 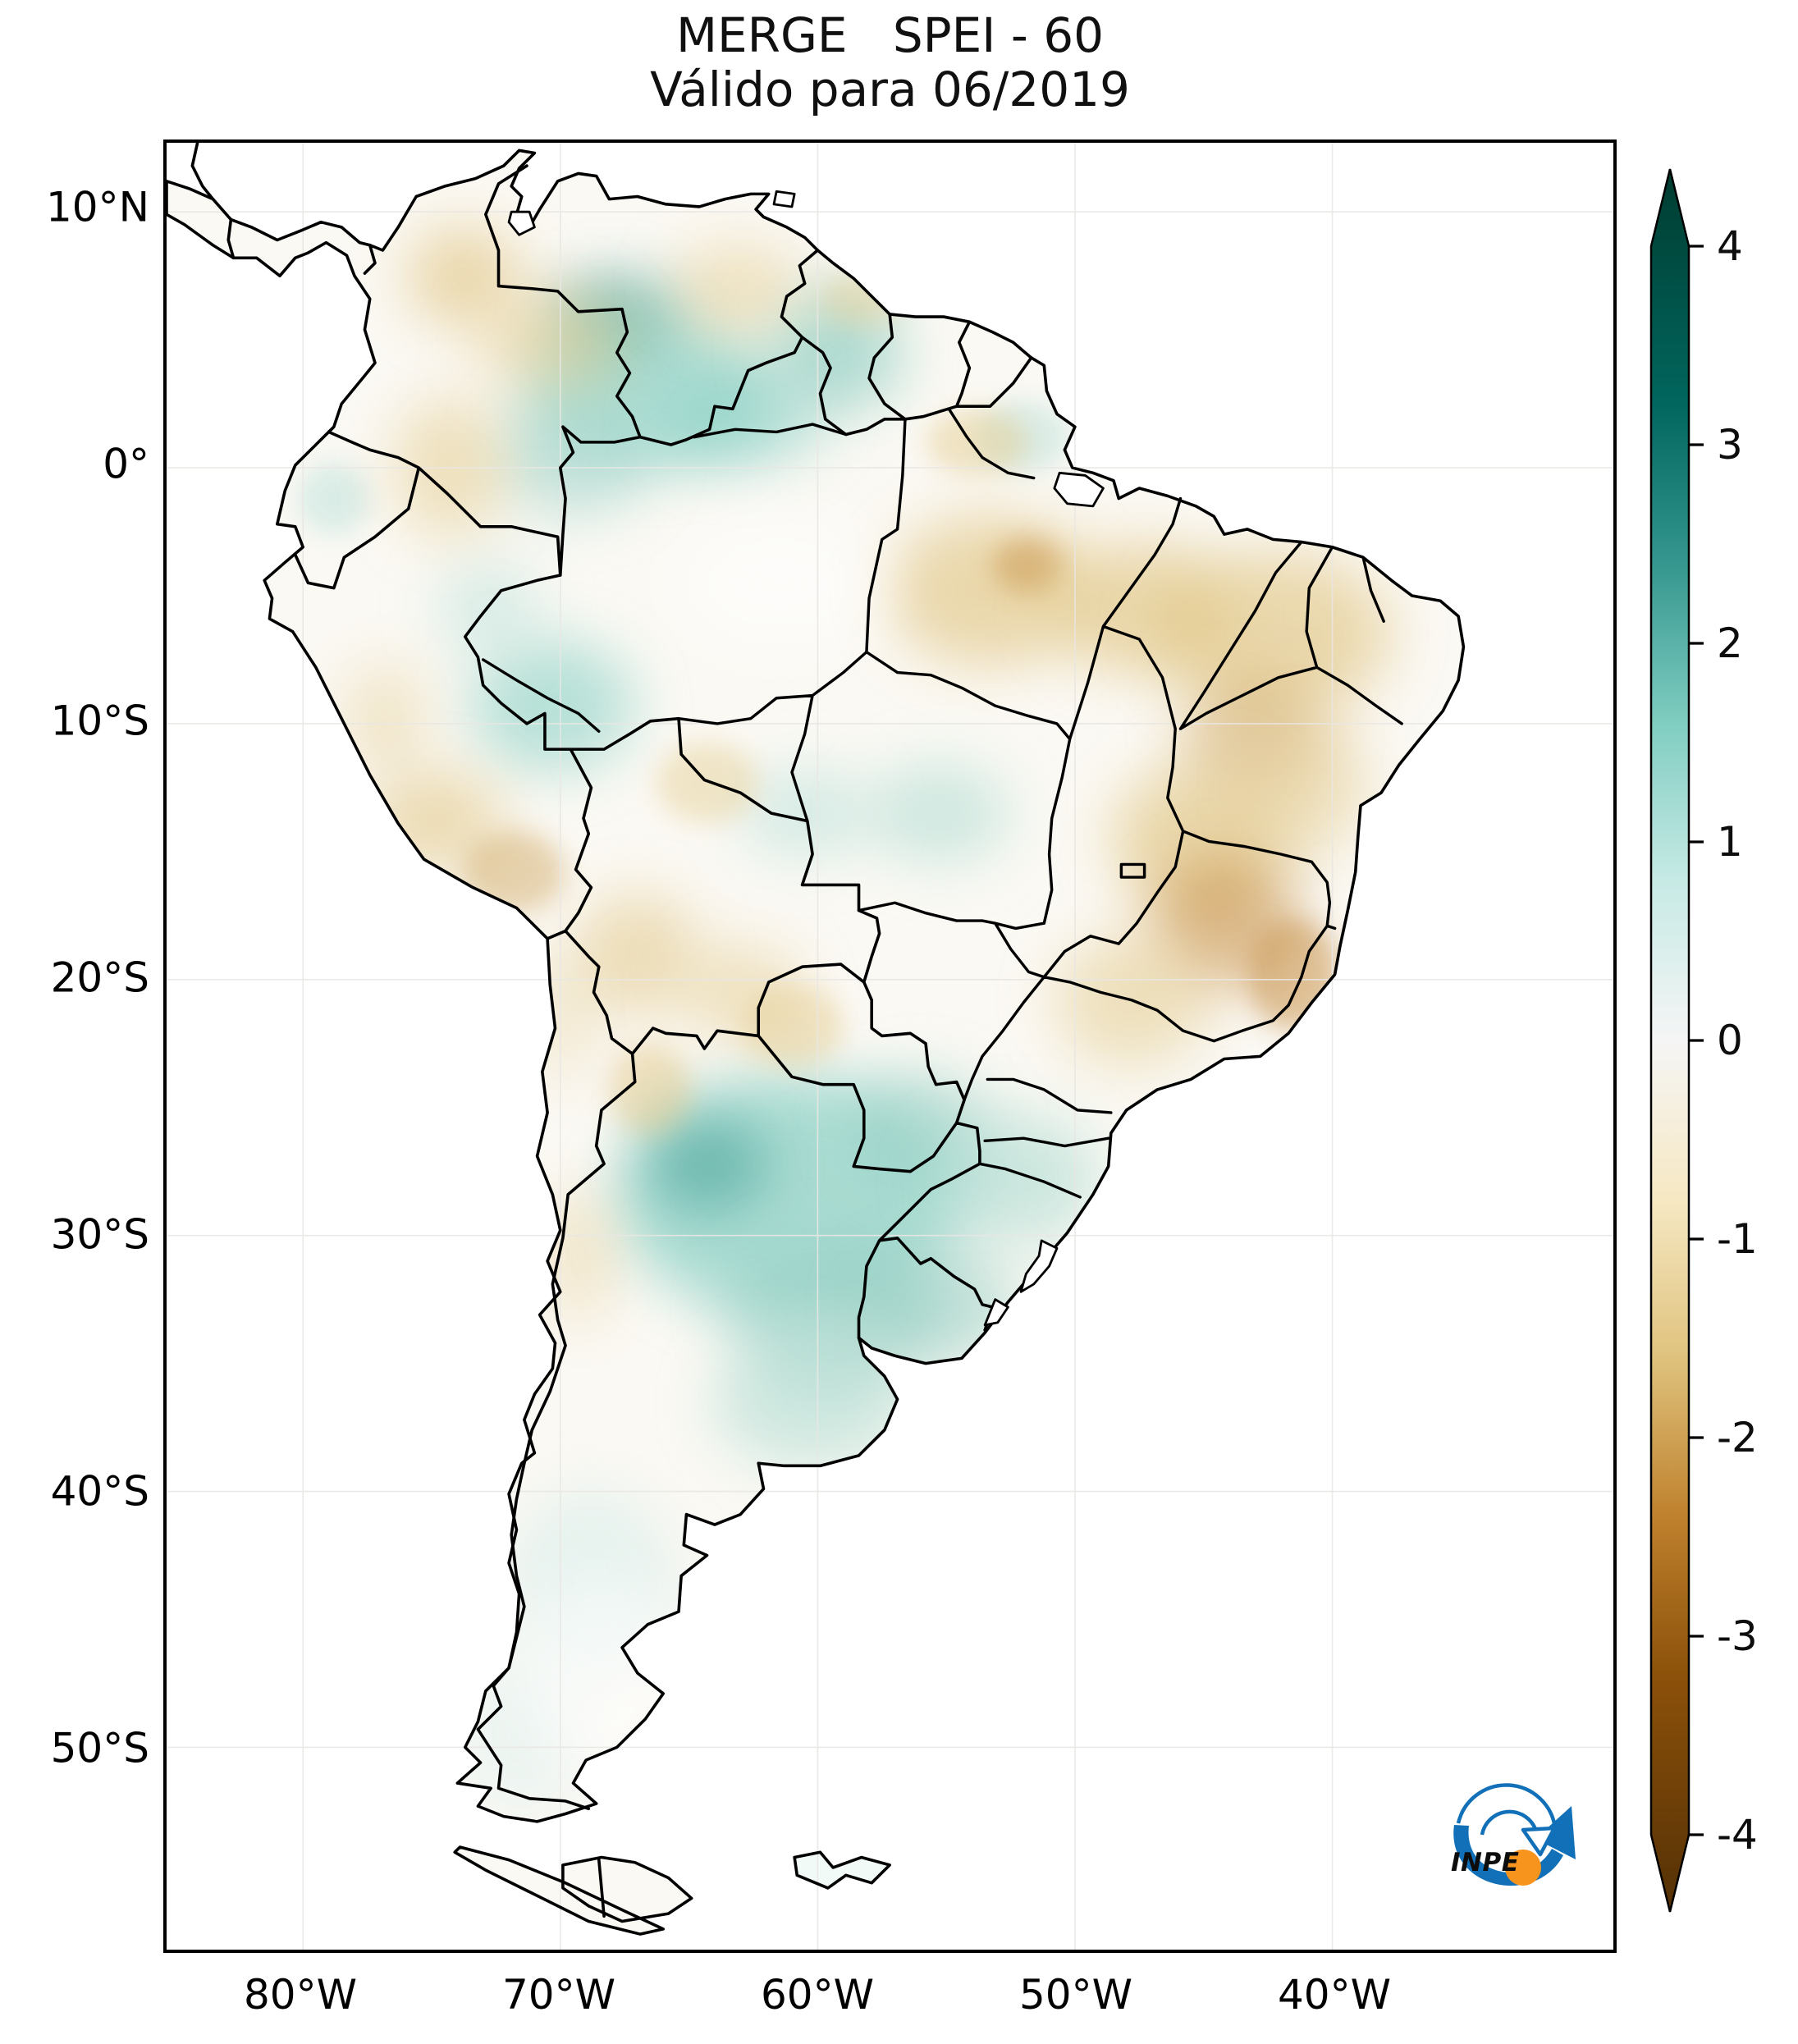 What do you see at coordinates (1730, 643) in the screenshot?
I see `colorbar-label-2: 2` at bounding box center [1730, 643].